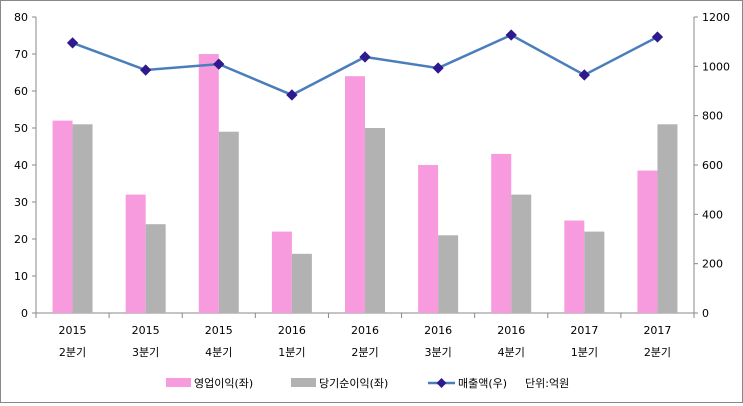 This screenshot has width=743, height=406. Describe the element at coordinates (21, 91) in the screenshot. I see `left-tick-label: 60` at that location.